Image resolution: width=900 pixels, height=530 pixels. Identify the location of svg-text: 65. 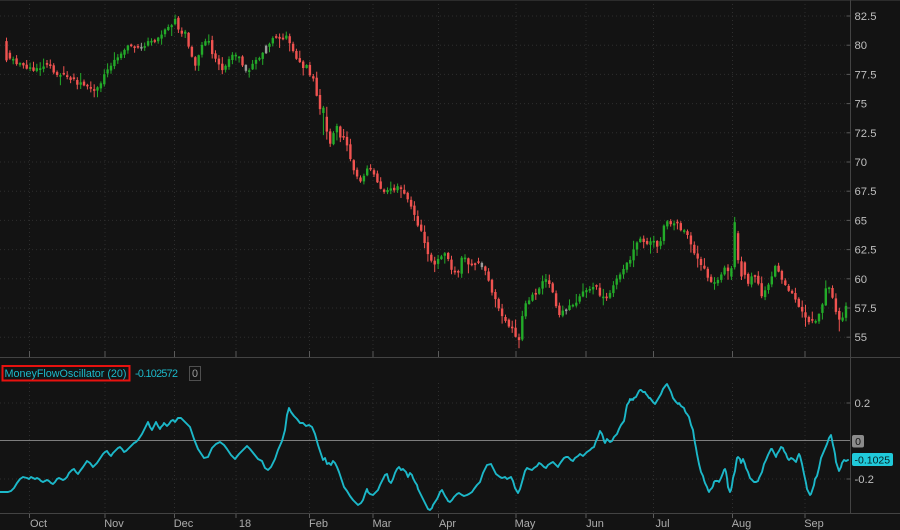
(861, 221).